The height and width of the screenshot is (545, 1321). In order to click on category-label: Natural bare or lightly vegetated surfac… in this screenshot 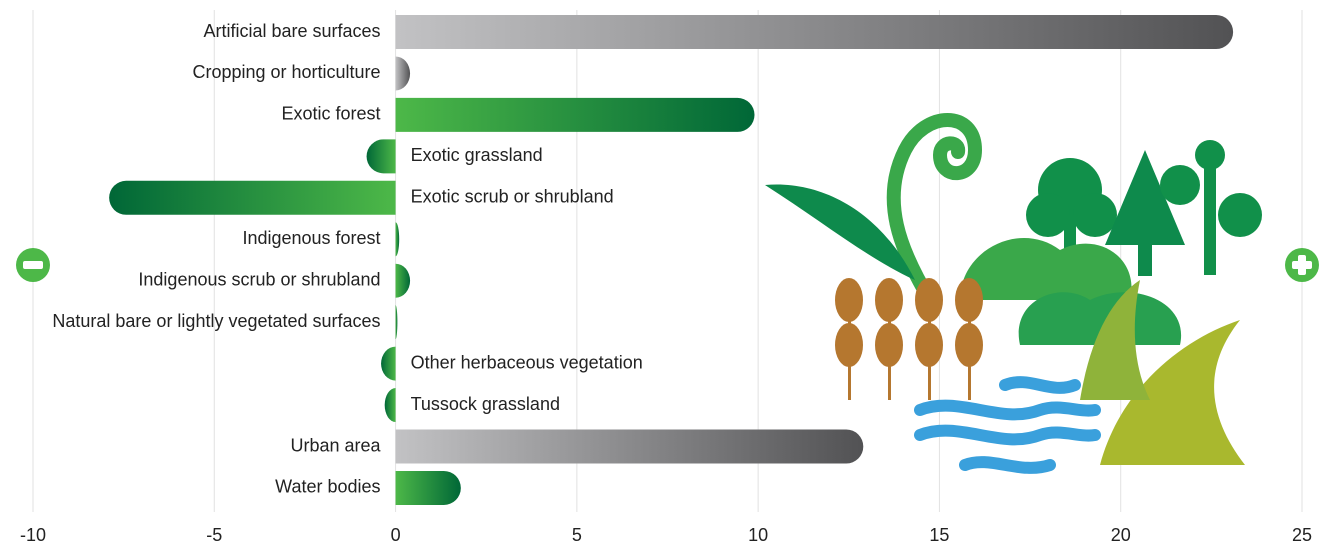, I will do `click(216, 321)`.